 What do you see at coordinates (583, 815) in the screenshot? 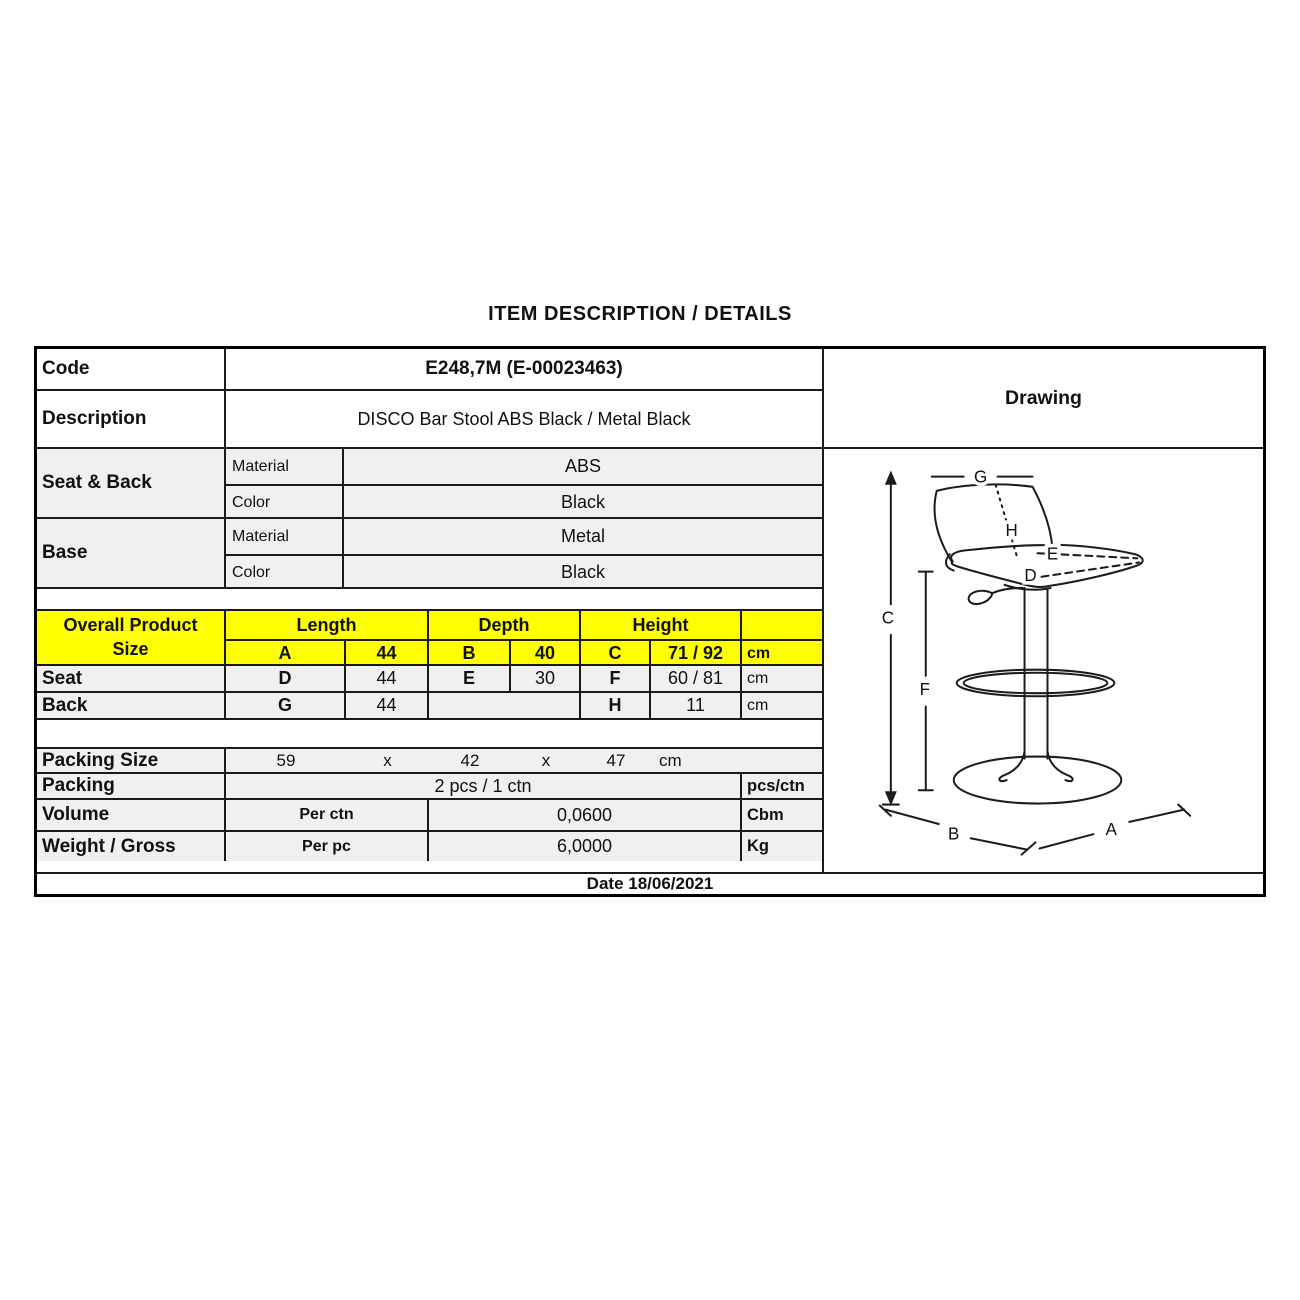
I see `volume-value: 0,0600` at bounding box center [583, 815].